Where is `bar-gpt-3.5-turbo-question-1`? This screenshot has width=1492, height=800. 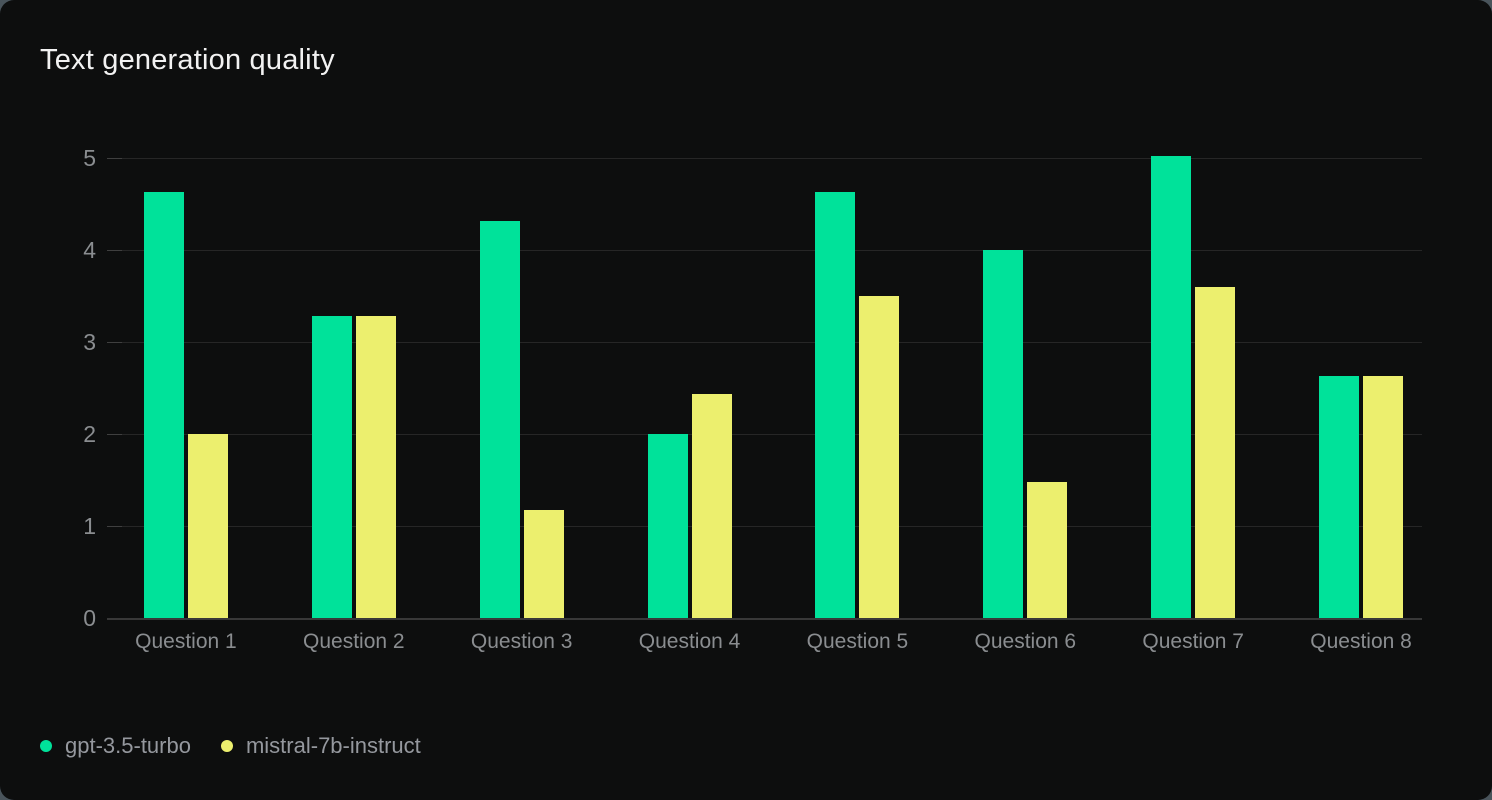 bar-gpt-3.5-turbo-question-1 is located at coordinates (163, 405).